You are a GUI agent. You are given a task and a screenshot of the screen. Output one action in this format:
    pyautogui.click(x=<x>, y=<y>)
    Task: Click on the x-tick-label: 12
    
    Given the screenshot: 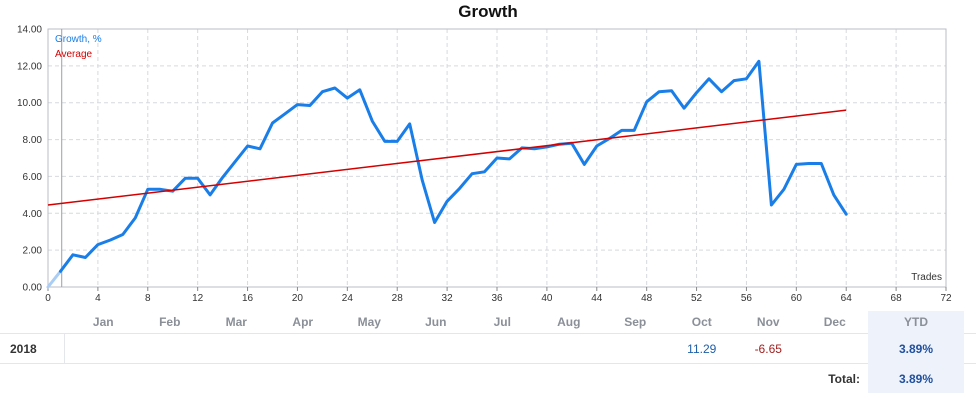 What is the action you would take?
    pyautogui.click(x=198, y=298)
    